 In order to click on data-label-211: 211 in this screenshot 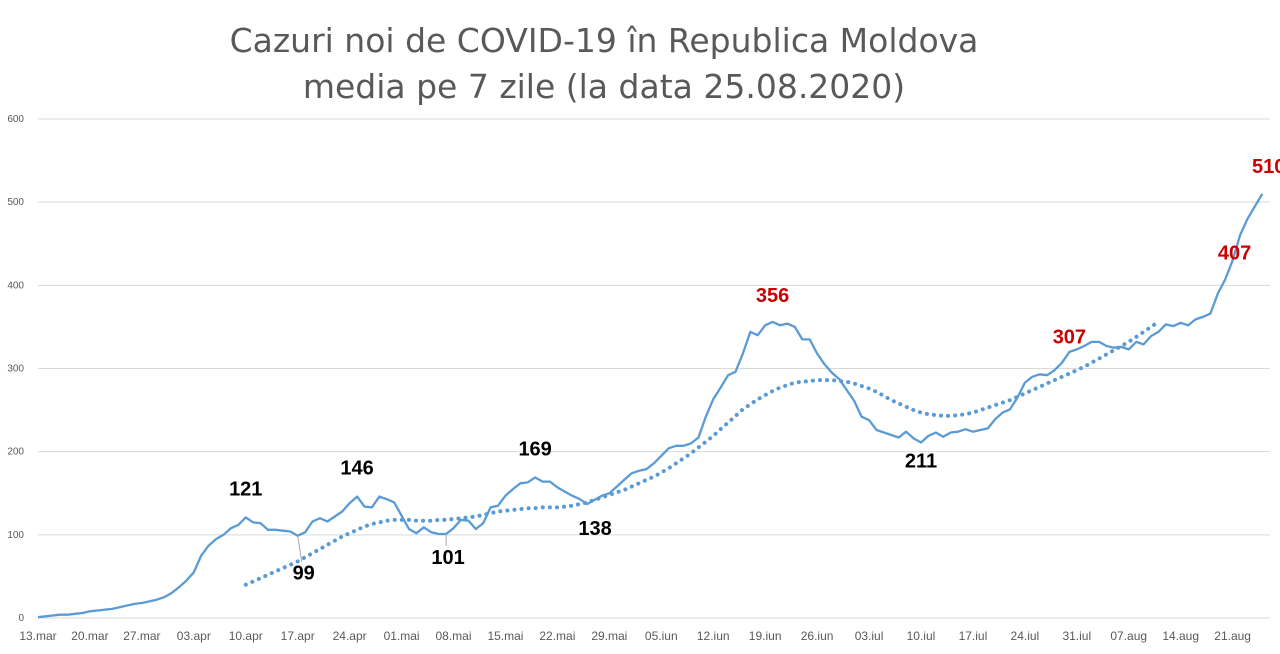, I will do `click(921, 462)`.